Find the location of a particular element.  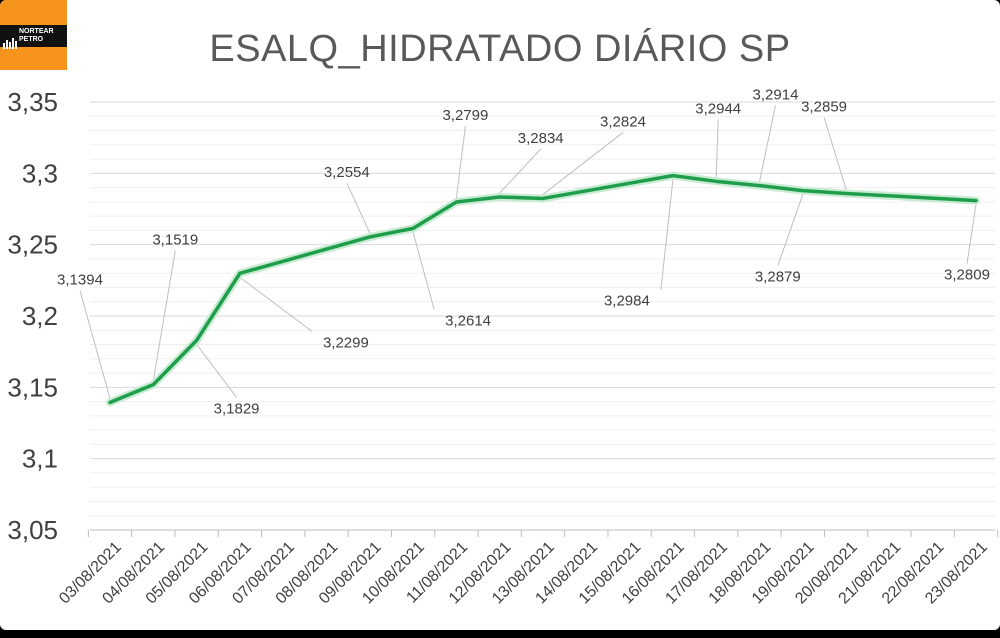

y-tick-label: 3,15 is located at coordinates (32, 387).